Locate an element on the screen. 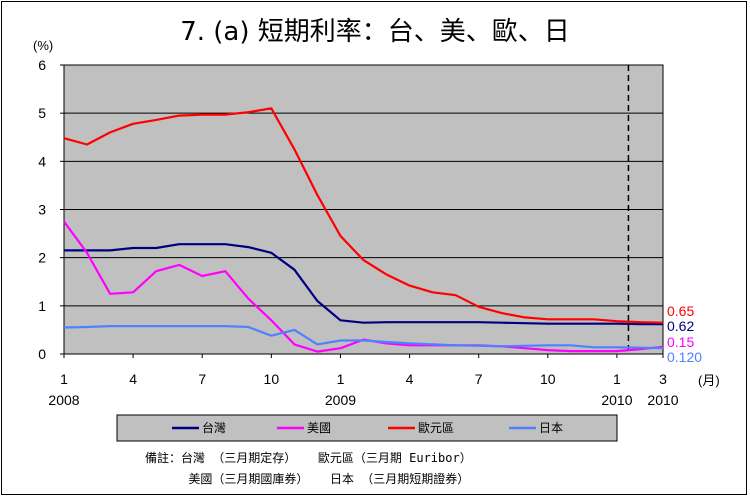 The image size is (750, 498). end-value-label: 0.62 is located at coordinates (680, 326).